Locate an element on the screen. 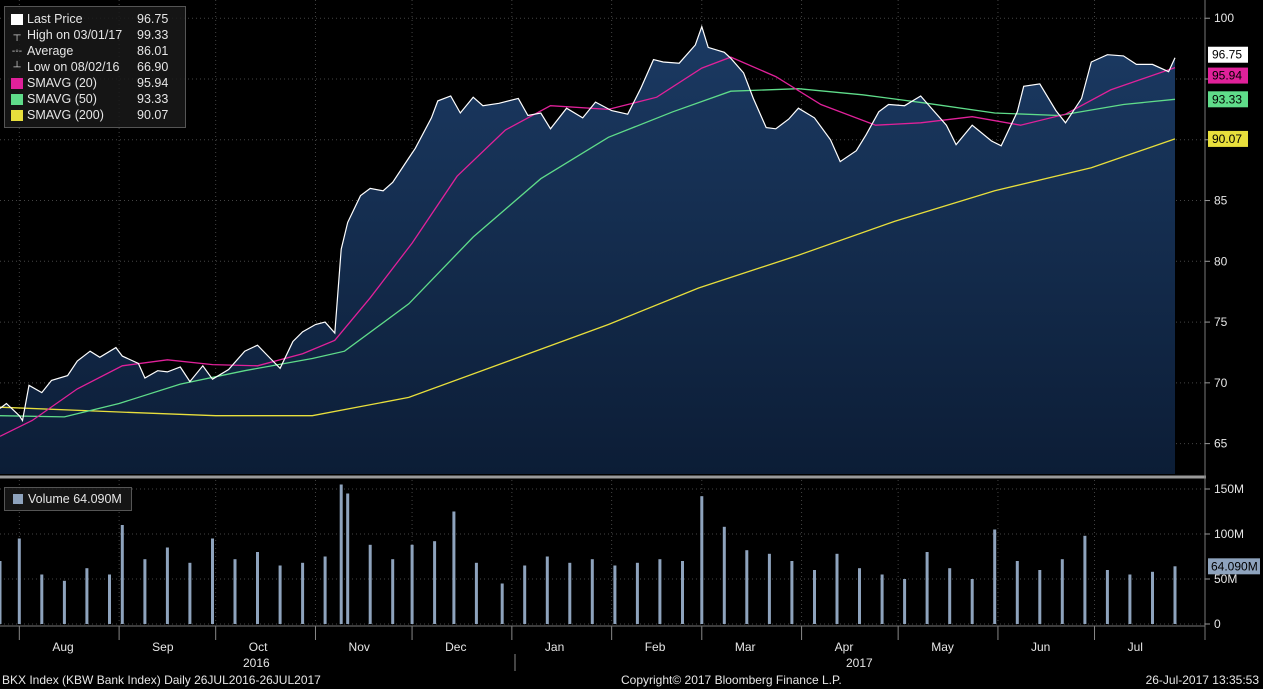 Image resolution: width=1263 pixels, height=689 pixels. sma50-tag-box is located at coordinates (1228, 99).